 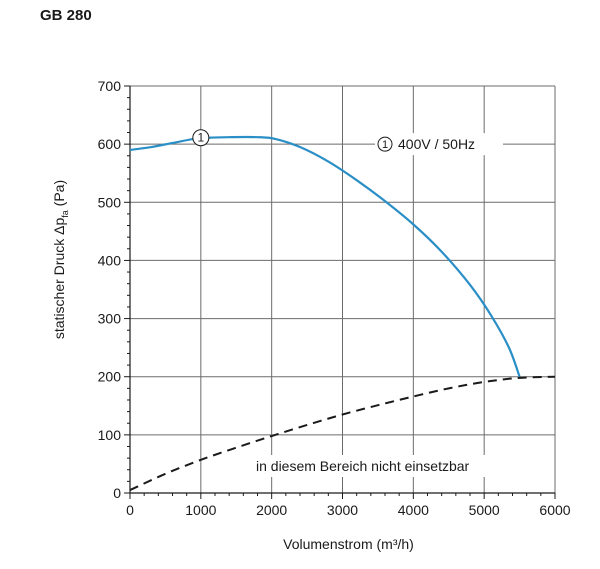 I want to click on y-tick-label: 100, so click(x=110, y=435).